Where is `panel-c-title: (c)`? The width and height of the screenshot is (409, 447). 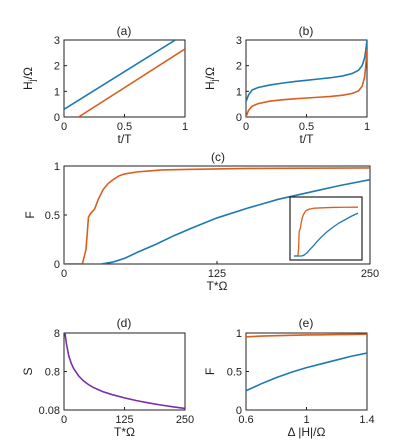
panel-c-title: (c) is located at coordinates (218, 157).